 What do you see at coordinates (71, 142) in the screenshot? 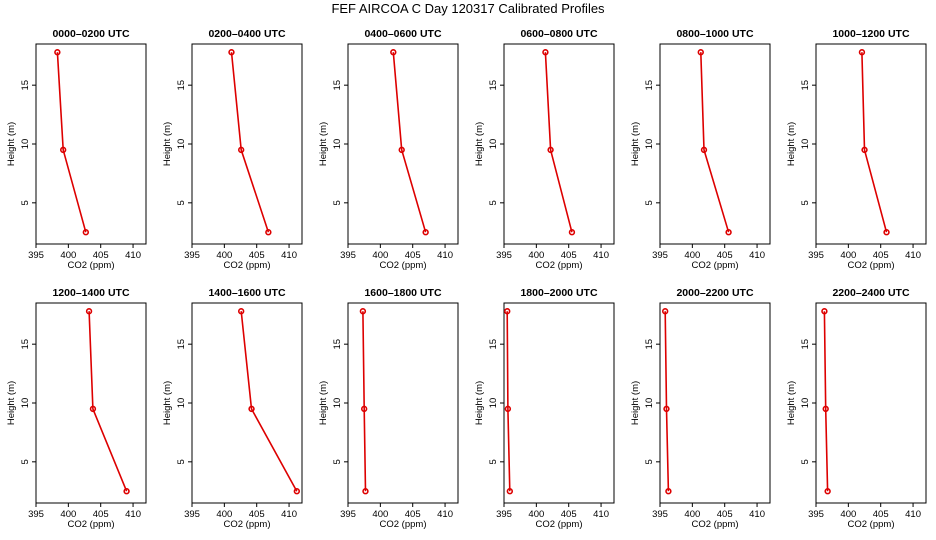
I see `panel-1-profile-line` at bounding box center [71, 142].